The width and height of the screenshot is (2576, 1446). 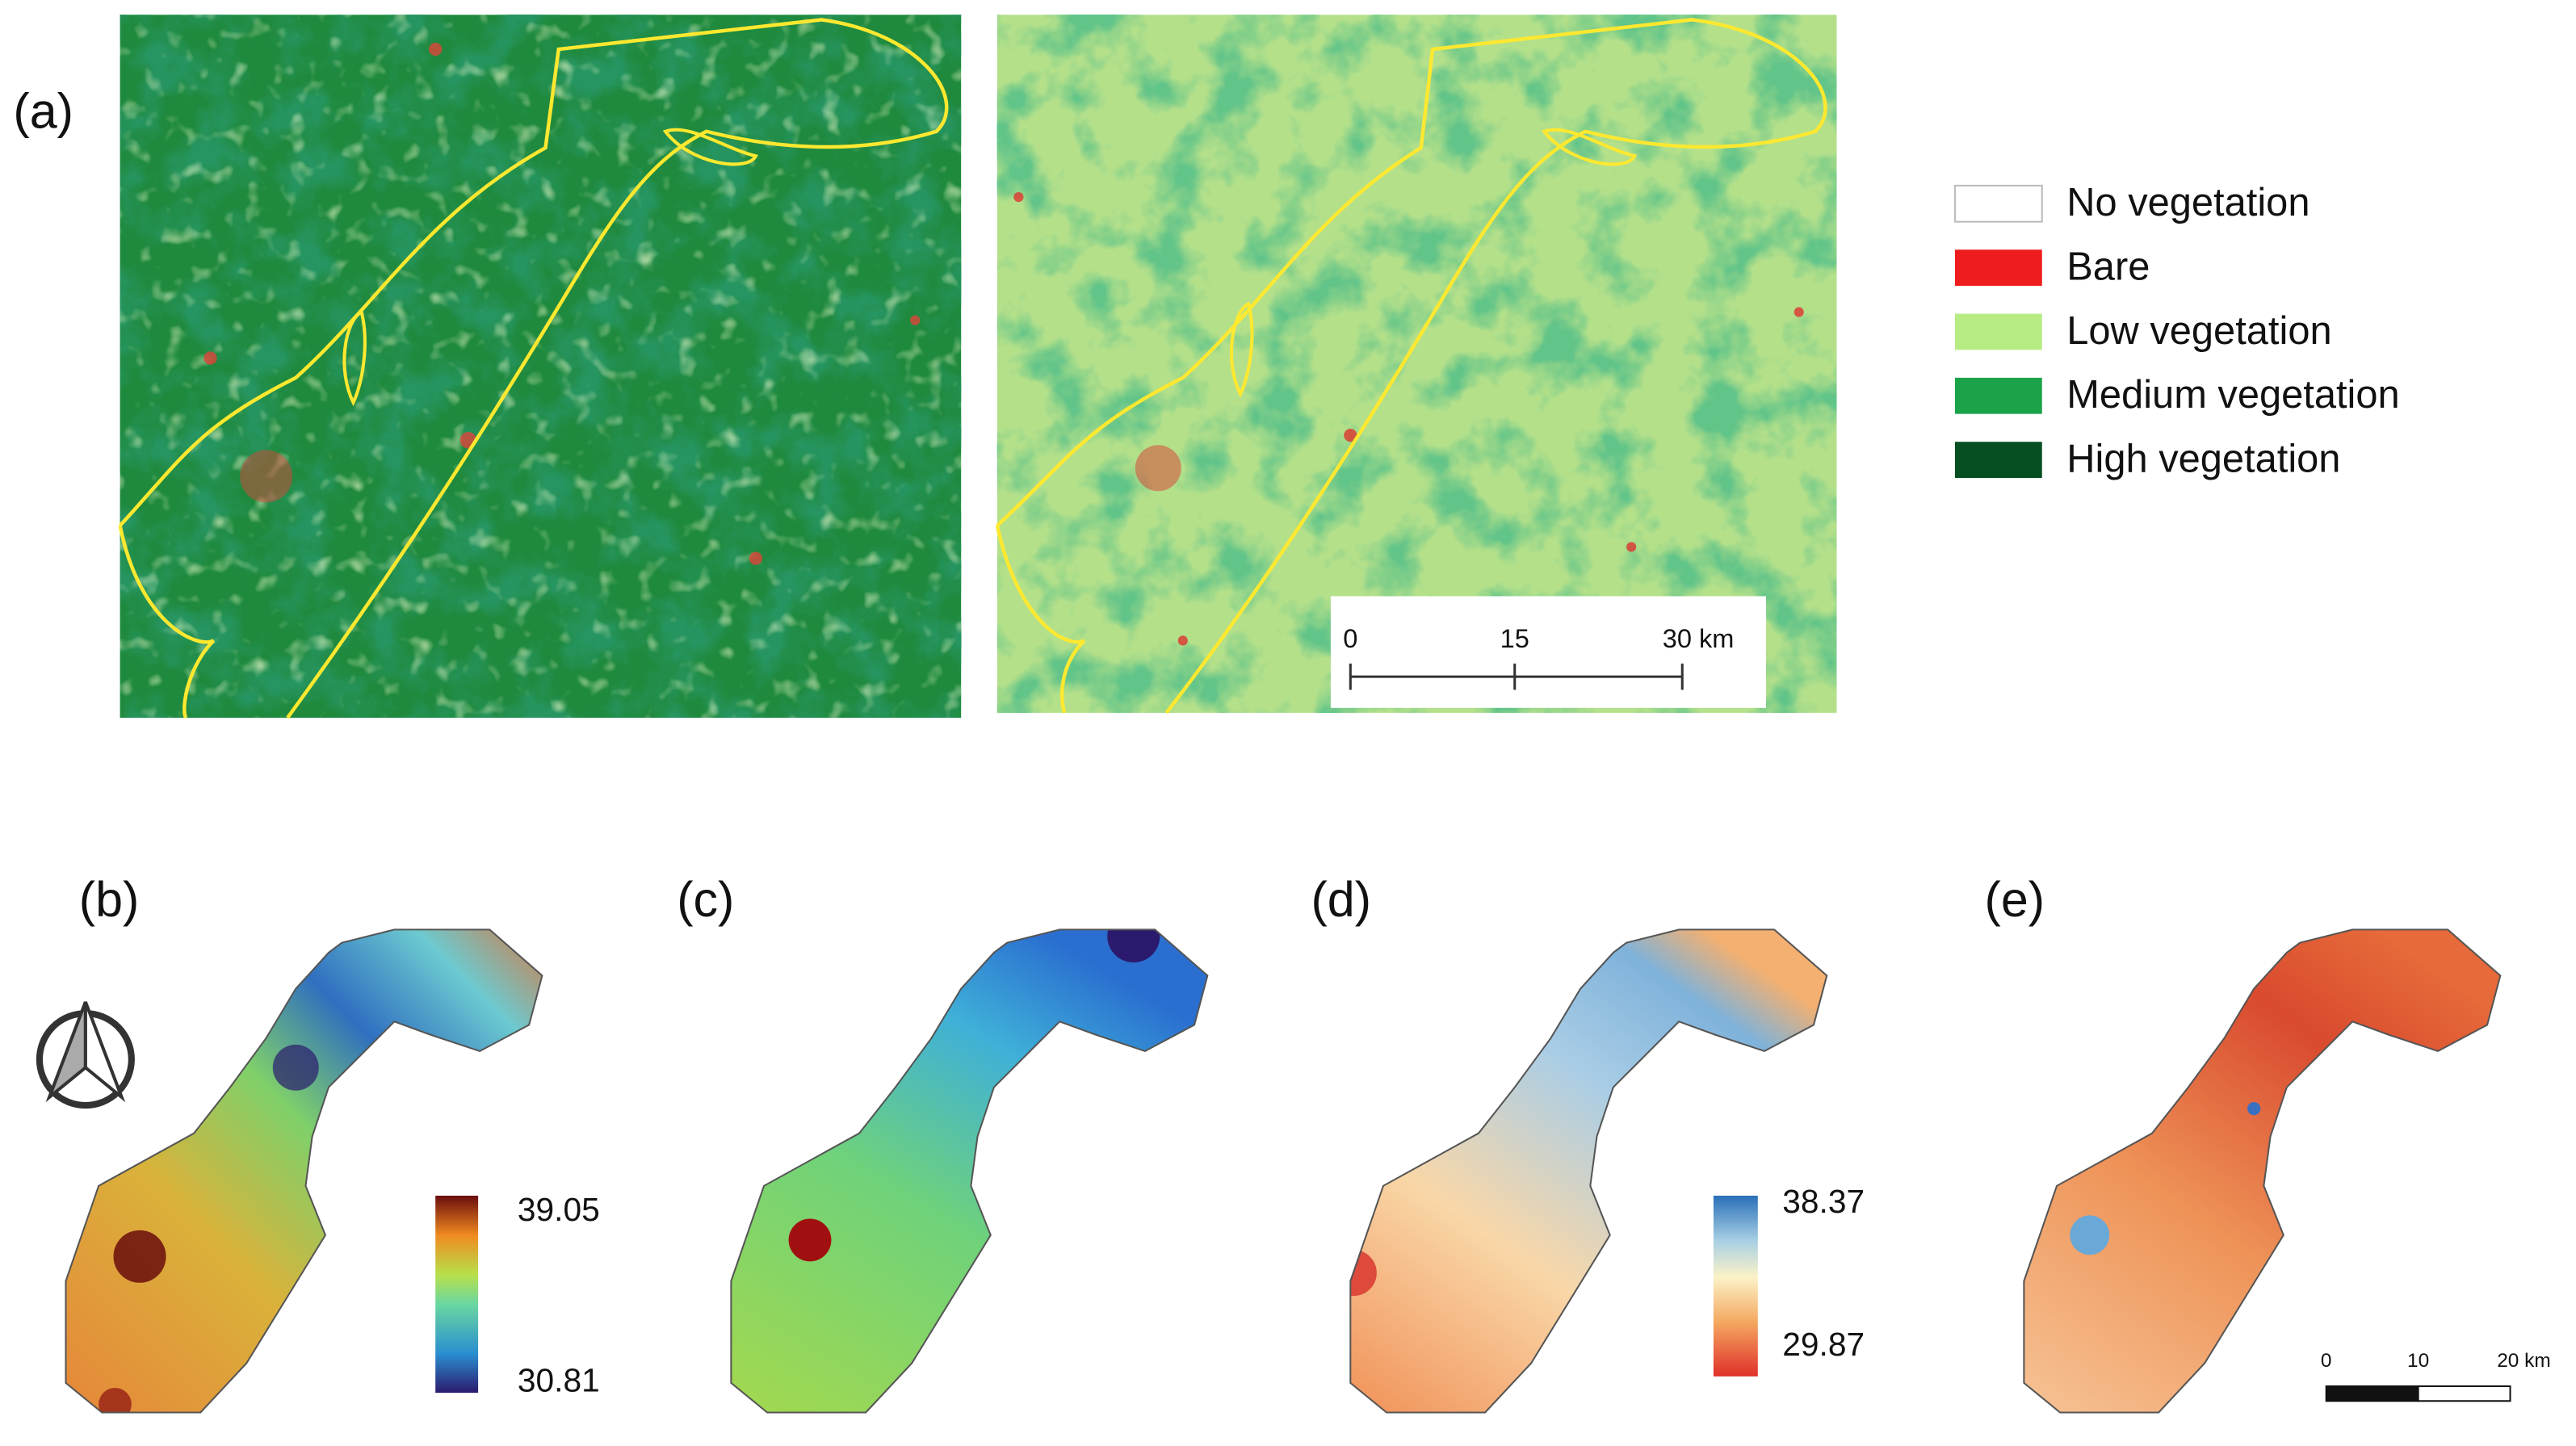 I want to click on map-b, so click(x=304, y=1171).